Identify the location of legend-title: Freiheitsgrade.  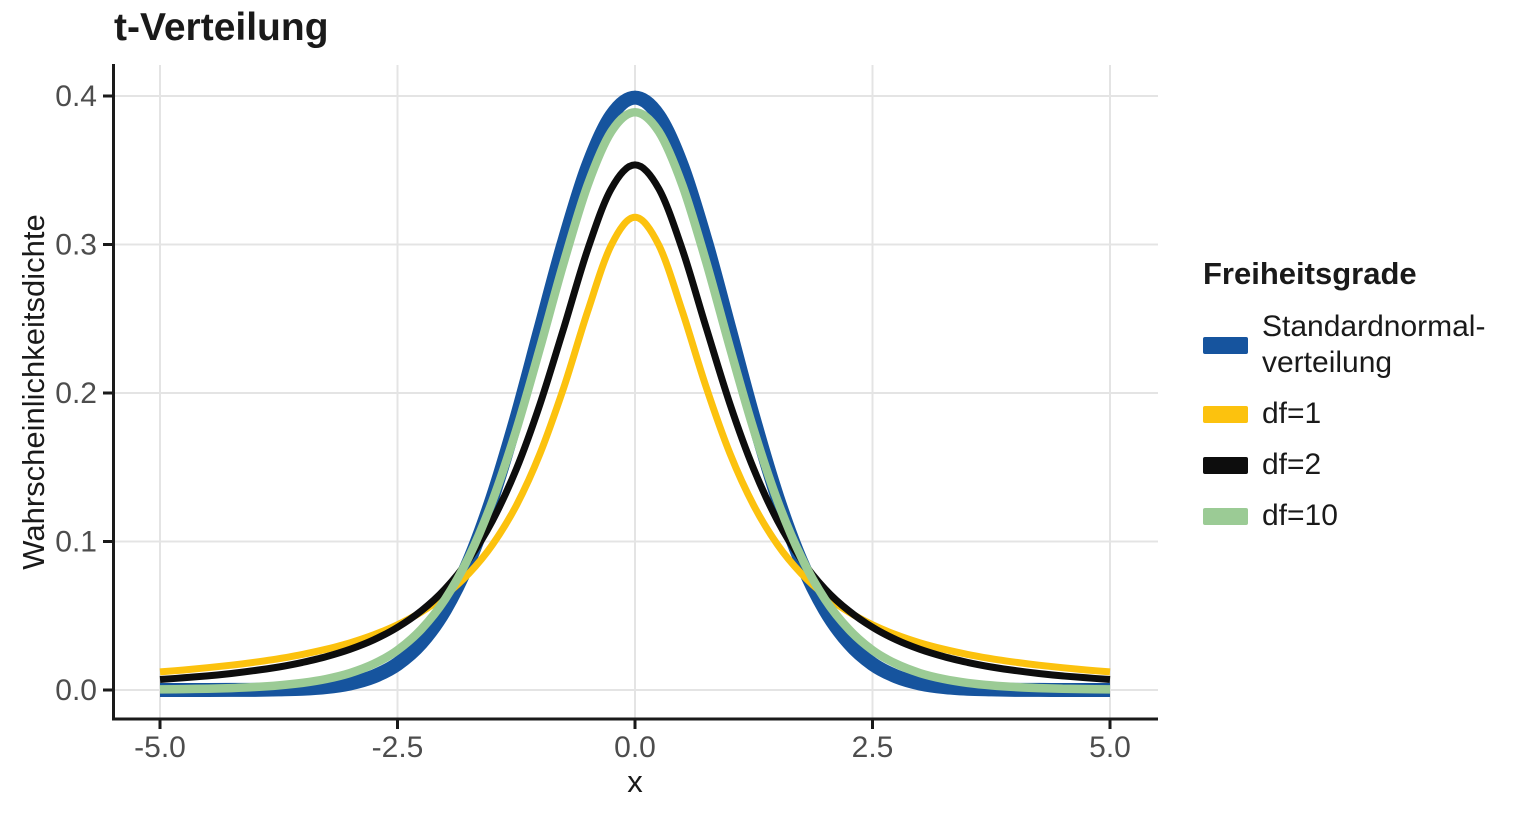
(1310, 273).